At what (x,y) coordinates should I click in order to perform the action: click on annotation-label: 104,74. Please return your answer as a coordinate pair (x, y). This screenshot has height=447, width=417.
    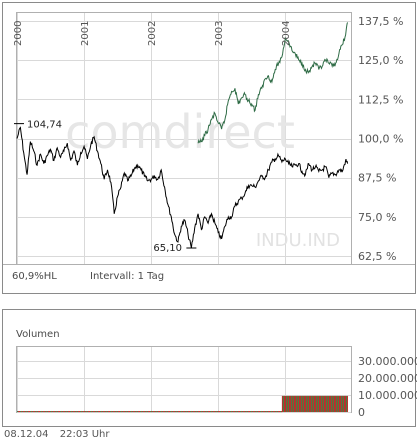
    Looking at the image, I should click on (44, 125).